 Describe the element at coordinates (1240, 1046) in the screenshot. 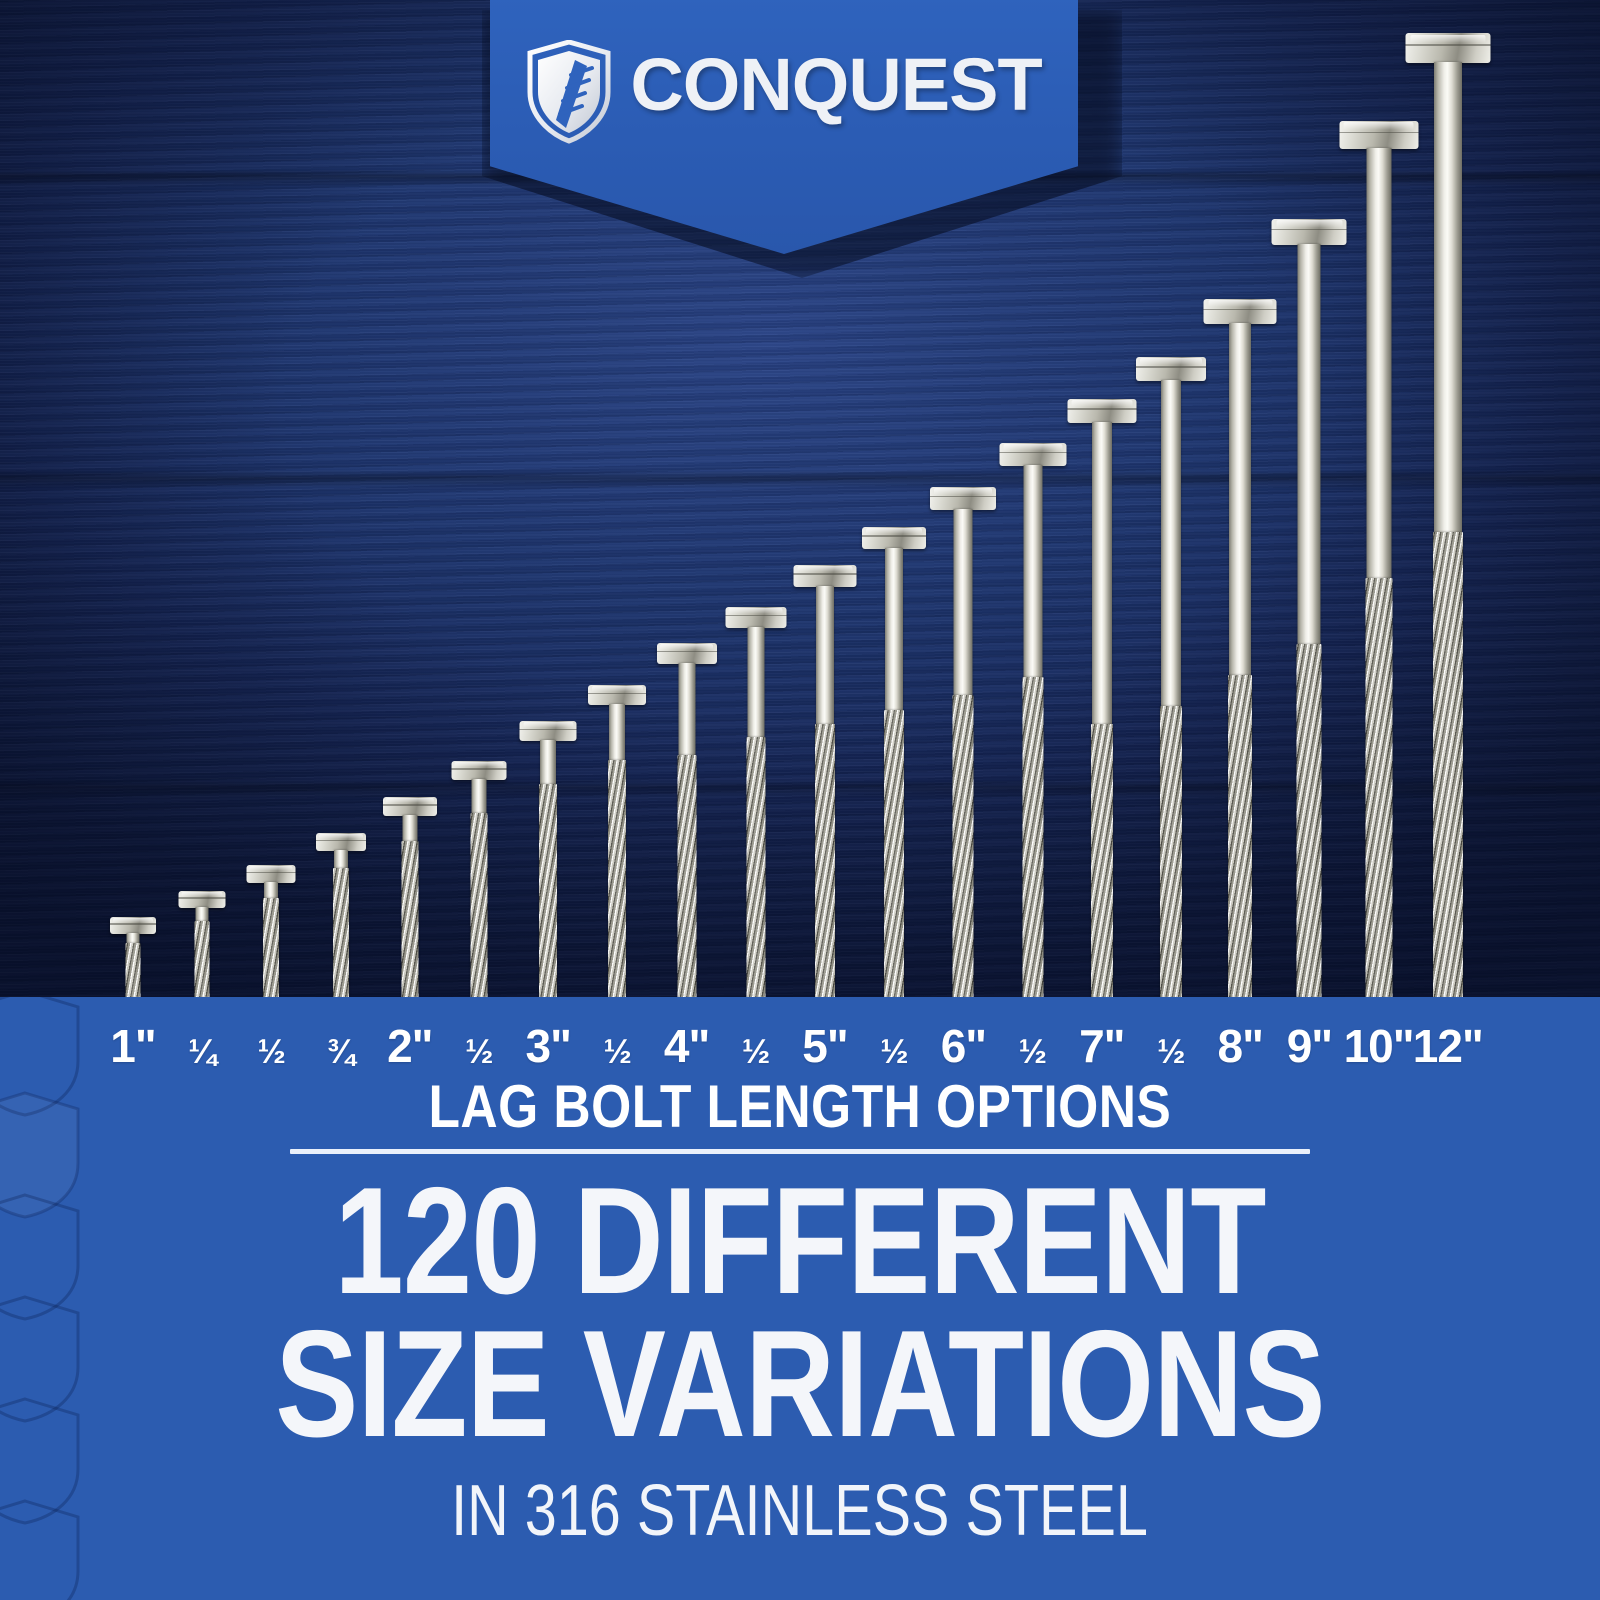

I see `size-label: 8"` at that location.